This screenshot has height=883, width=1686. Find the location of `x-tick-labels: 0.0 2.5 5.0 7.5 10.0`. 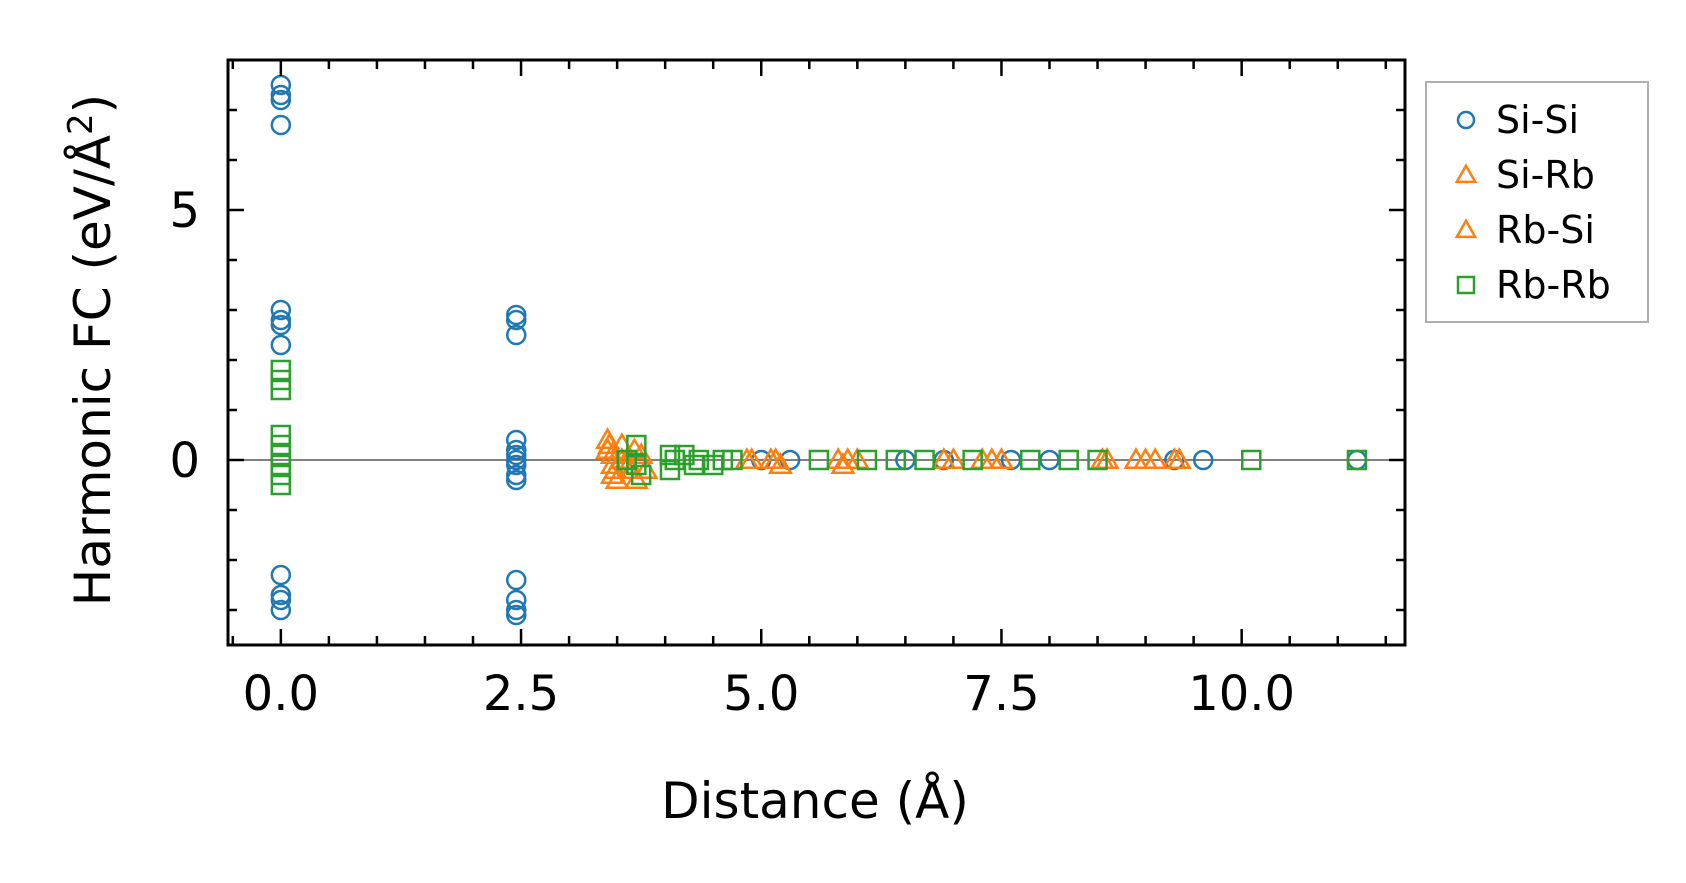

x-tick-labels: 0.0 2.5 5.0 7.5 10.0 is located at coordinates (769, 694).